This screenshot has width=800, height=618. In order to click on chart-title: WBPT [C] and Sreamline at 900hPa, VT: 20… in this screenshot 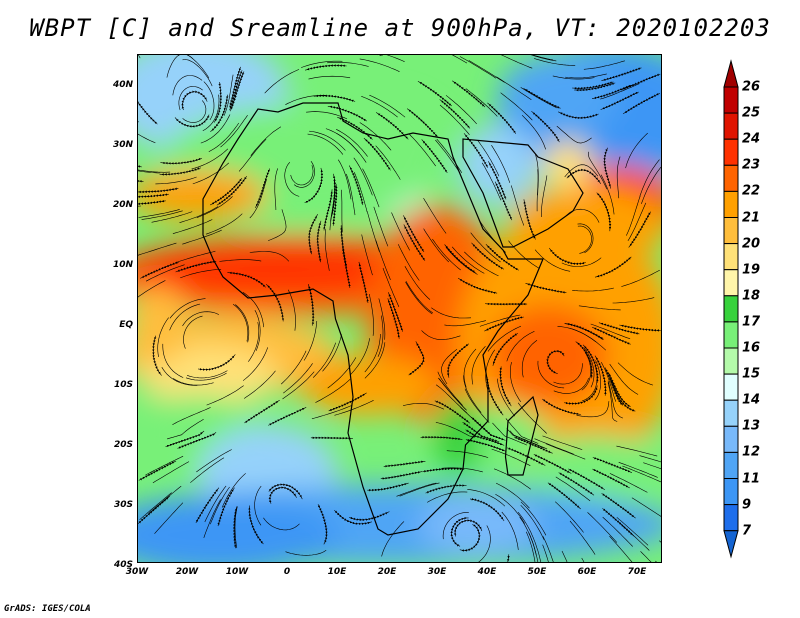, I will do `click(400, 28)`.